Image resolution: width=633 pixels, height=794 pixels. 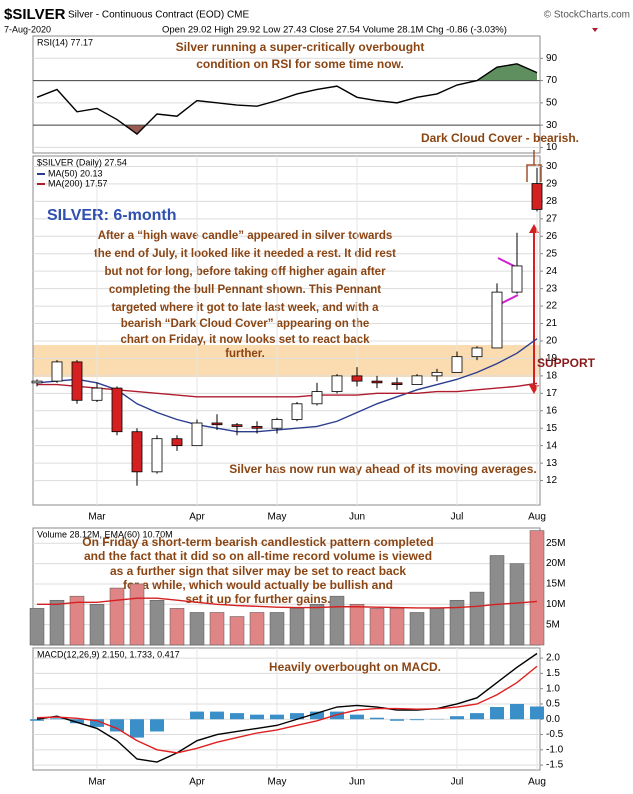 What do you see at coordinates (552, 341) in the screenshot?
I see `y-tick-label: 20` at bounding box center [552, 341].